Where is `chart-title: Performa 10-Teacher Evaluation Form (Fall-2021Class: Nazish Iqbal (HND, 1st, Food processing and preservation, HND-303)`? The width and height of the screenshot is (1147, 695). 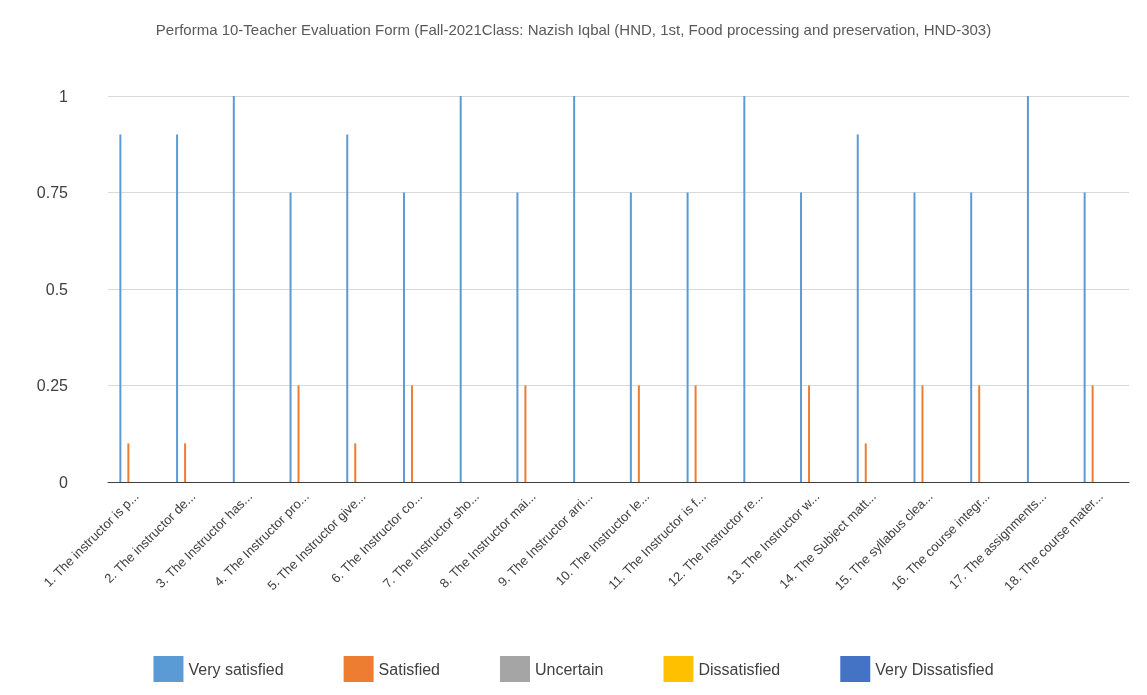
chart-title: Performa 10-Teacher Evaluation Form (Fall-2021Class: Nazish Iqbal (HND, 1st, Food processing and preservation, HND-303) is located at coordinates (573, 29).